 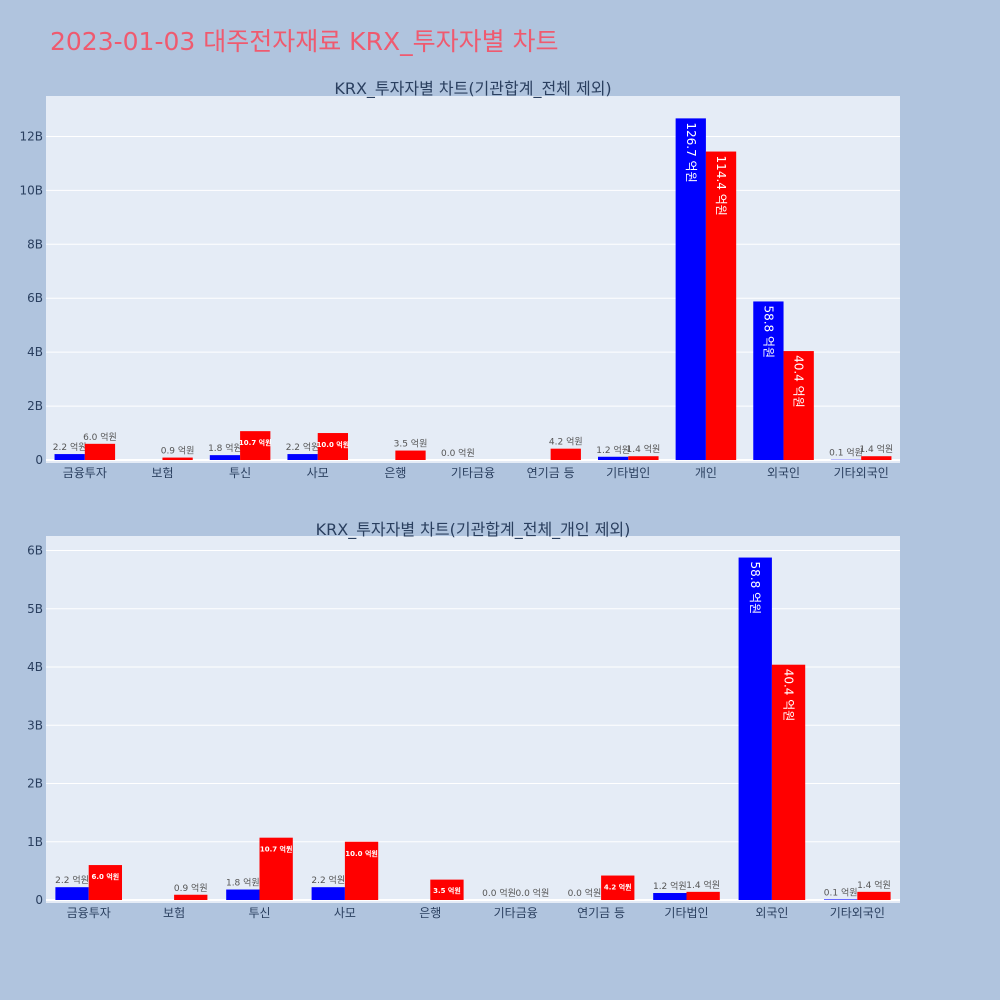 I want to click on data-label: 126.7 억원, so click(x=691, y=152).